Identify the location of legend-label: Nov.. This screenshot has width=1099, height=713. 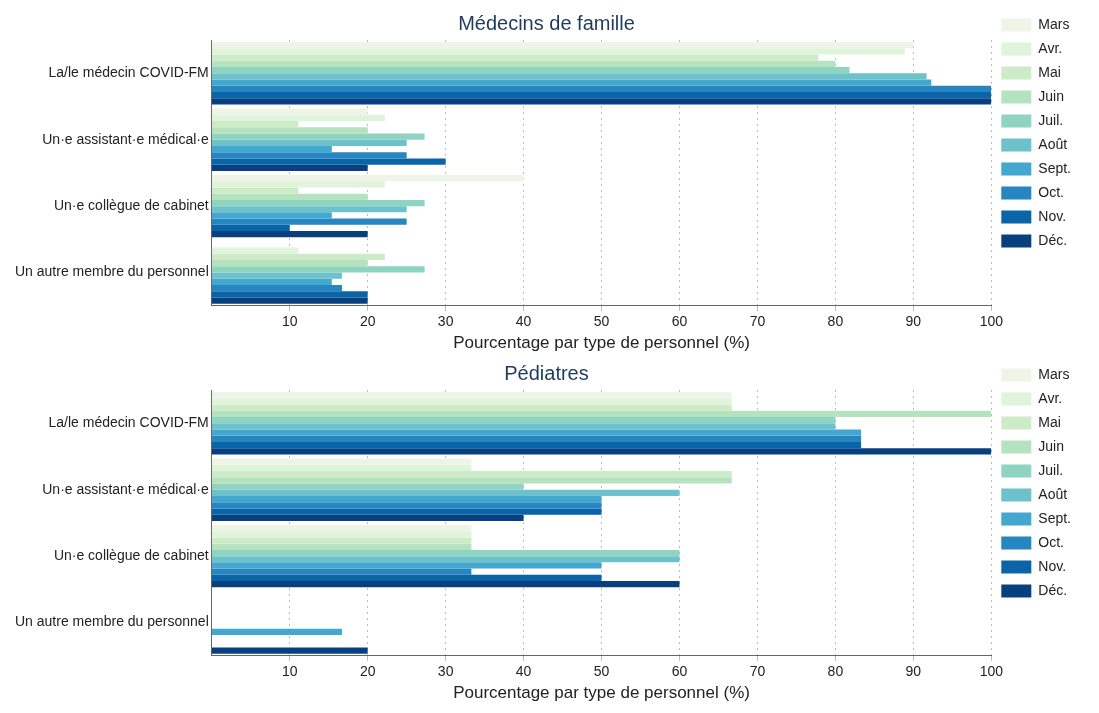
(1052, 565).